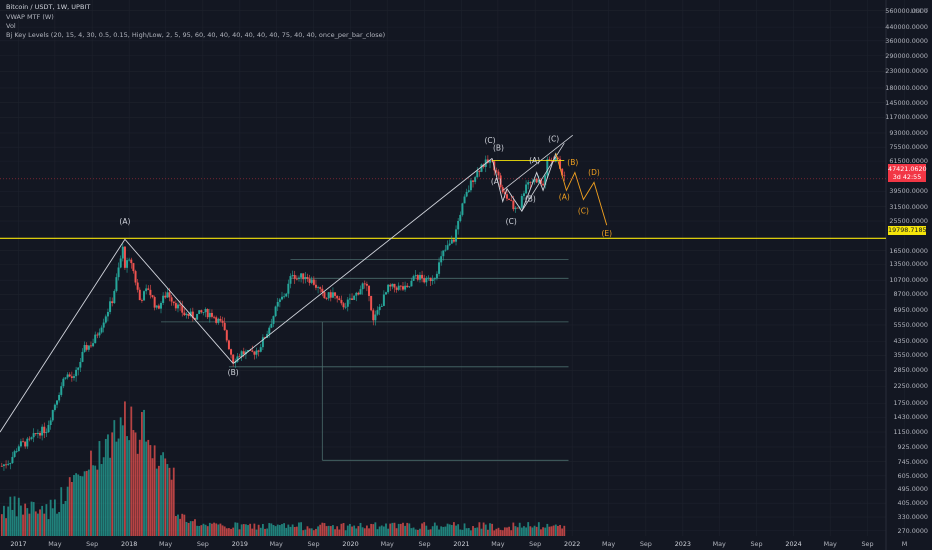  Describe the element at coordinates (907, 230) in the screenshot. I see `key-level-value: 19798.7185` at that location.